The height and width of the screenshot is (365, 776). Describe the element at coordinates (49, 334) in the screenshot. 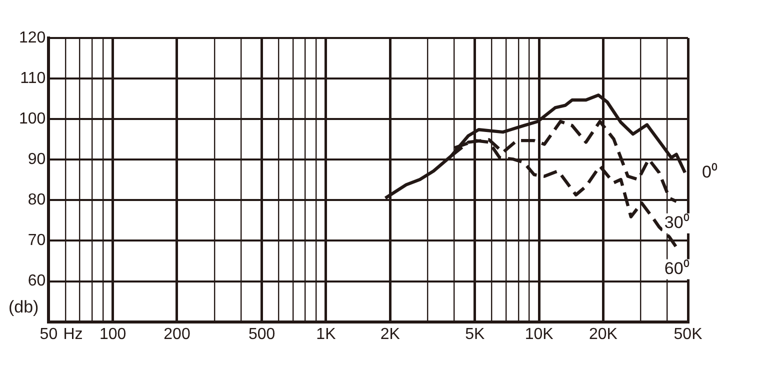

I see `x-tick-label: 50` at that location.